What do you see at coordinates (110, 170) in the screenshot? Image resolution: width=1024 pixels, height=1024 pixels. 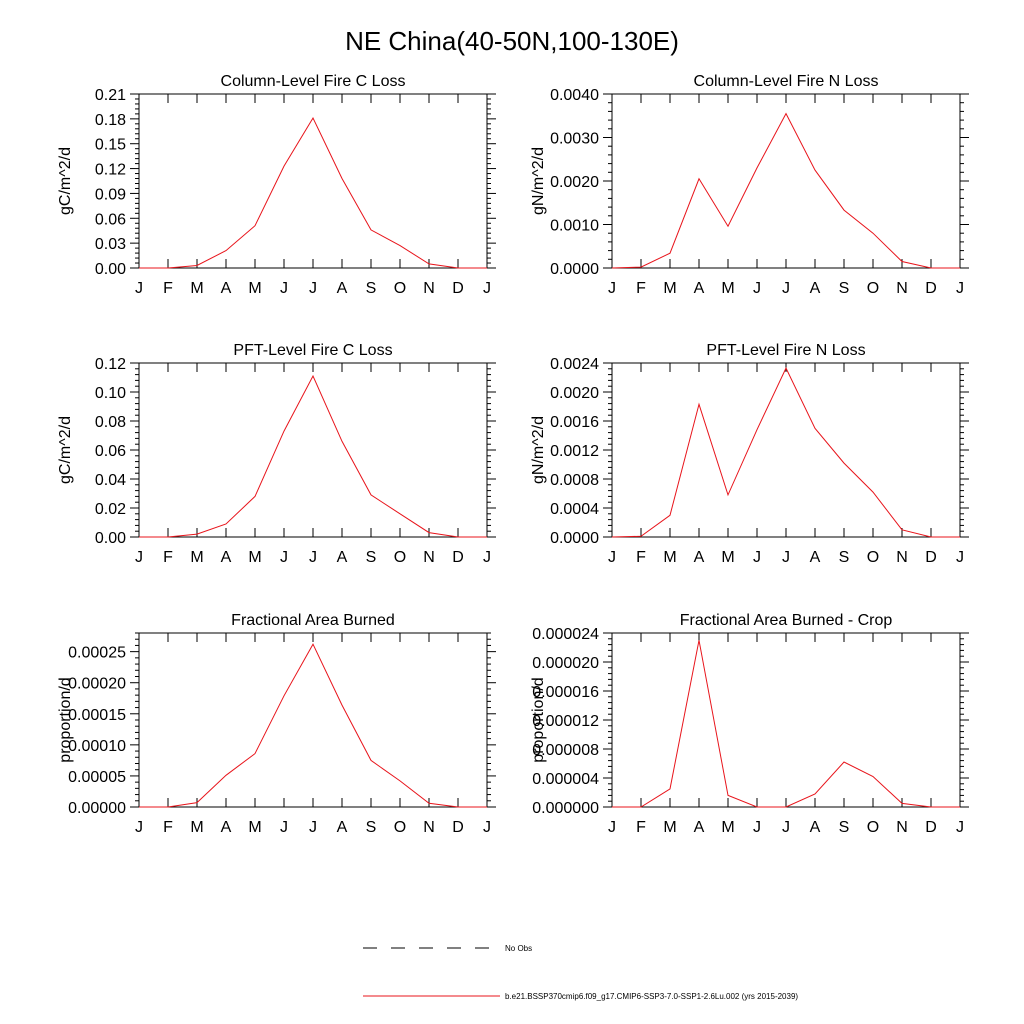 I see `y-tick-label: 0.12` at bounding box center [110, 170].